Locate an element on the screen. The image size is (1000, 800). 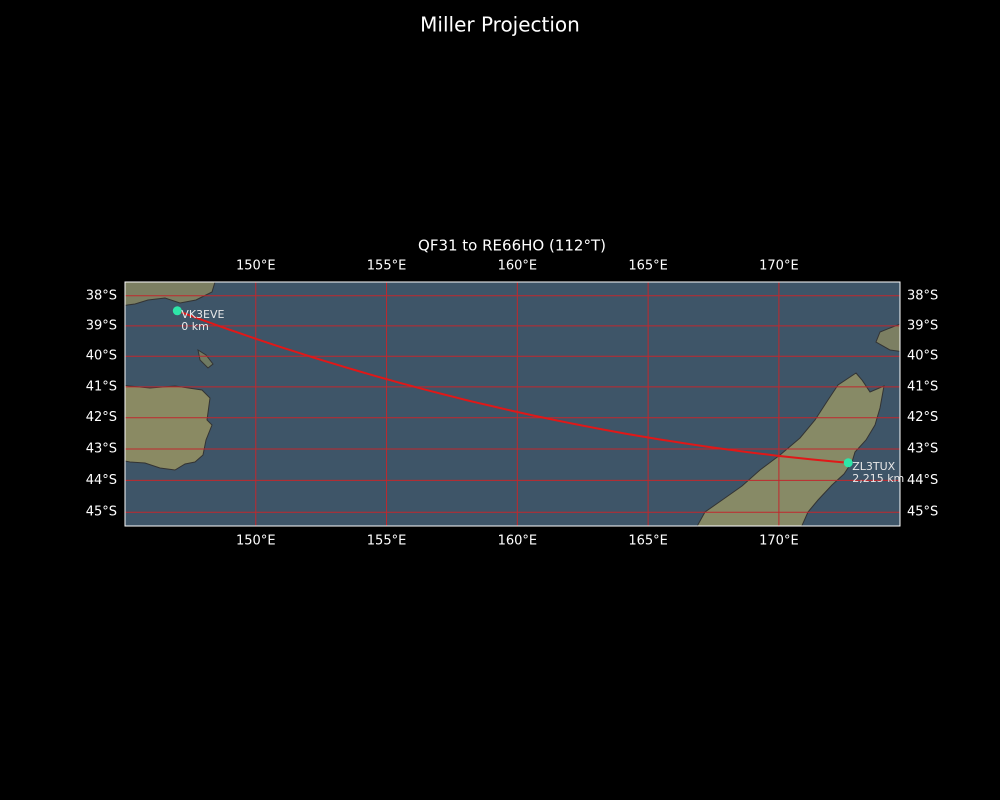
station-distance: 2,215 km is located at coordinates (878, 478).